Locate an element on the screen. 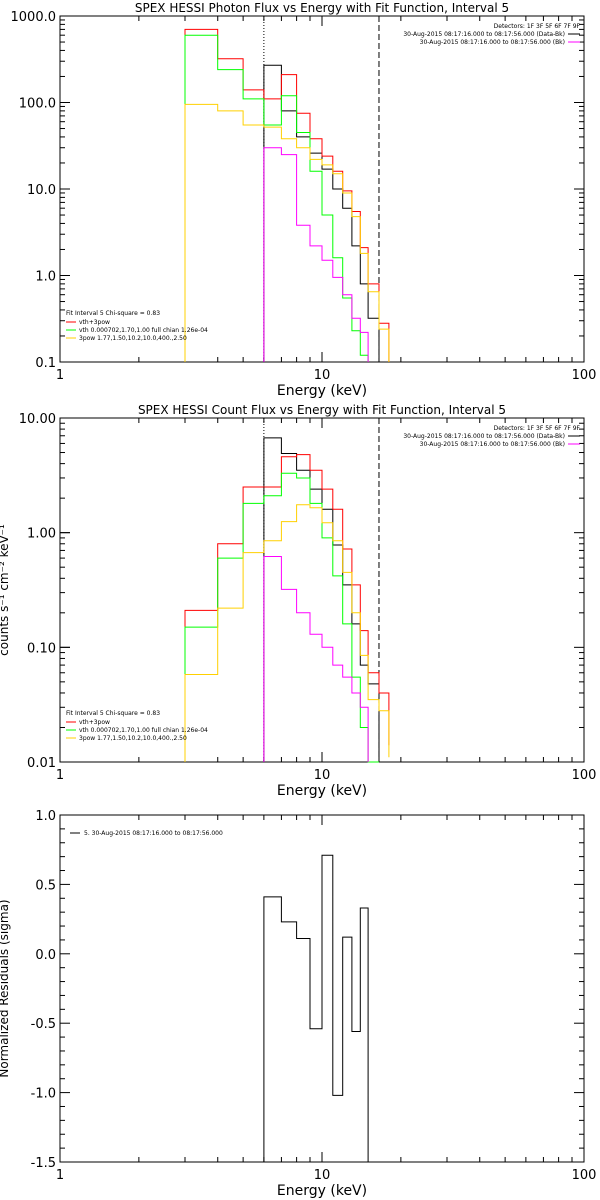 The height and width of the screenshot is (1200, 600). y-tick-label: 0.0 is located at coordinates (45, 955).